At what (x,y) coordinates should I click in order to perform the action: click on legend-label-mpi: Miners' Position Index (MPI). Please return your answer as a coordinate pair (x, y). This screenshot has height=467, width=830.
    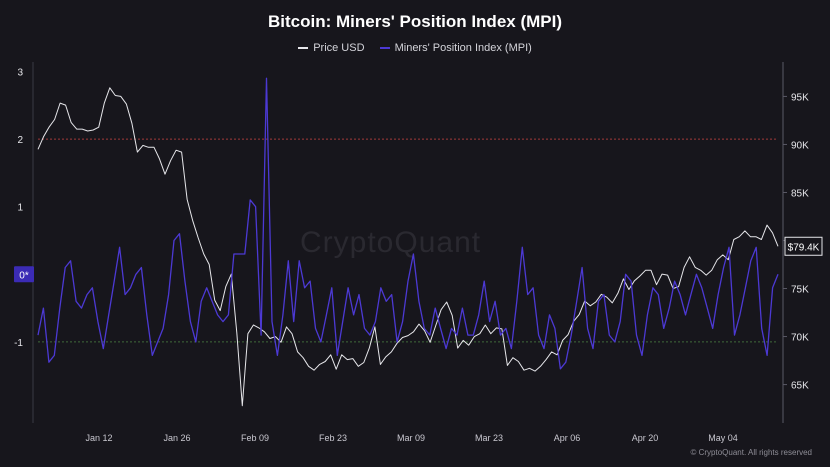
    Looking at the image, I should click on (463, 48).